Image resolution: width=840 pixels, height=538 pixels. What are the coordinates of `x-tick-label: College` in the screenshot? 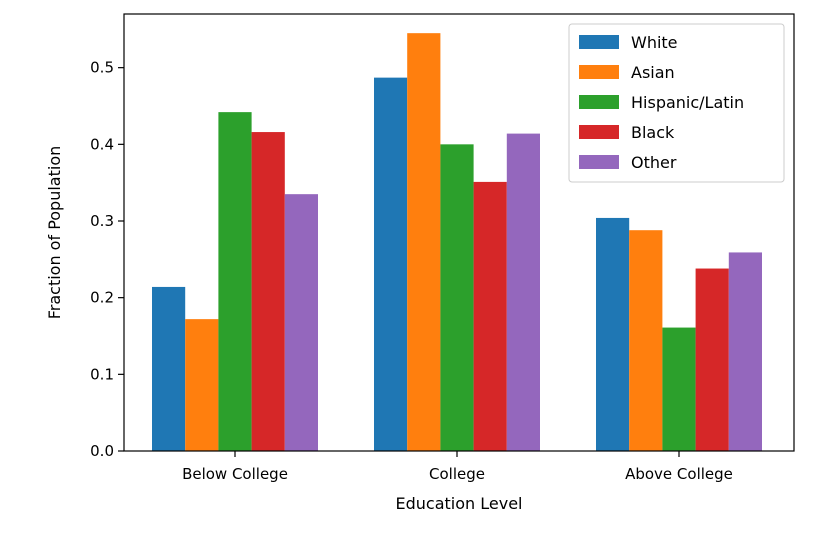 It's located at (457, 474).